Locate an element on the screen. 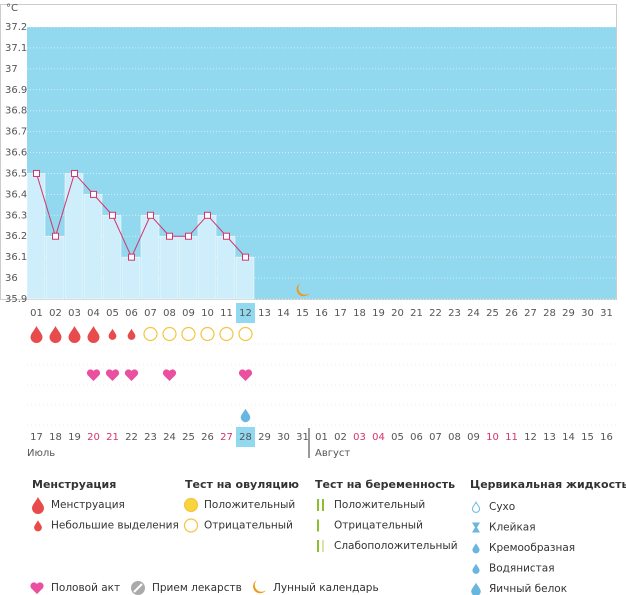 The height and width of the screenshot is (595, 626). legend-heading: Тест на овуляцию is located at coordinates (242, 484).